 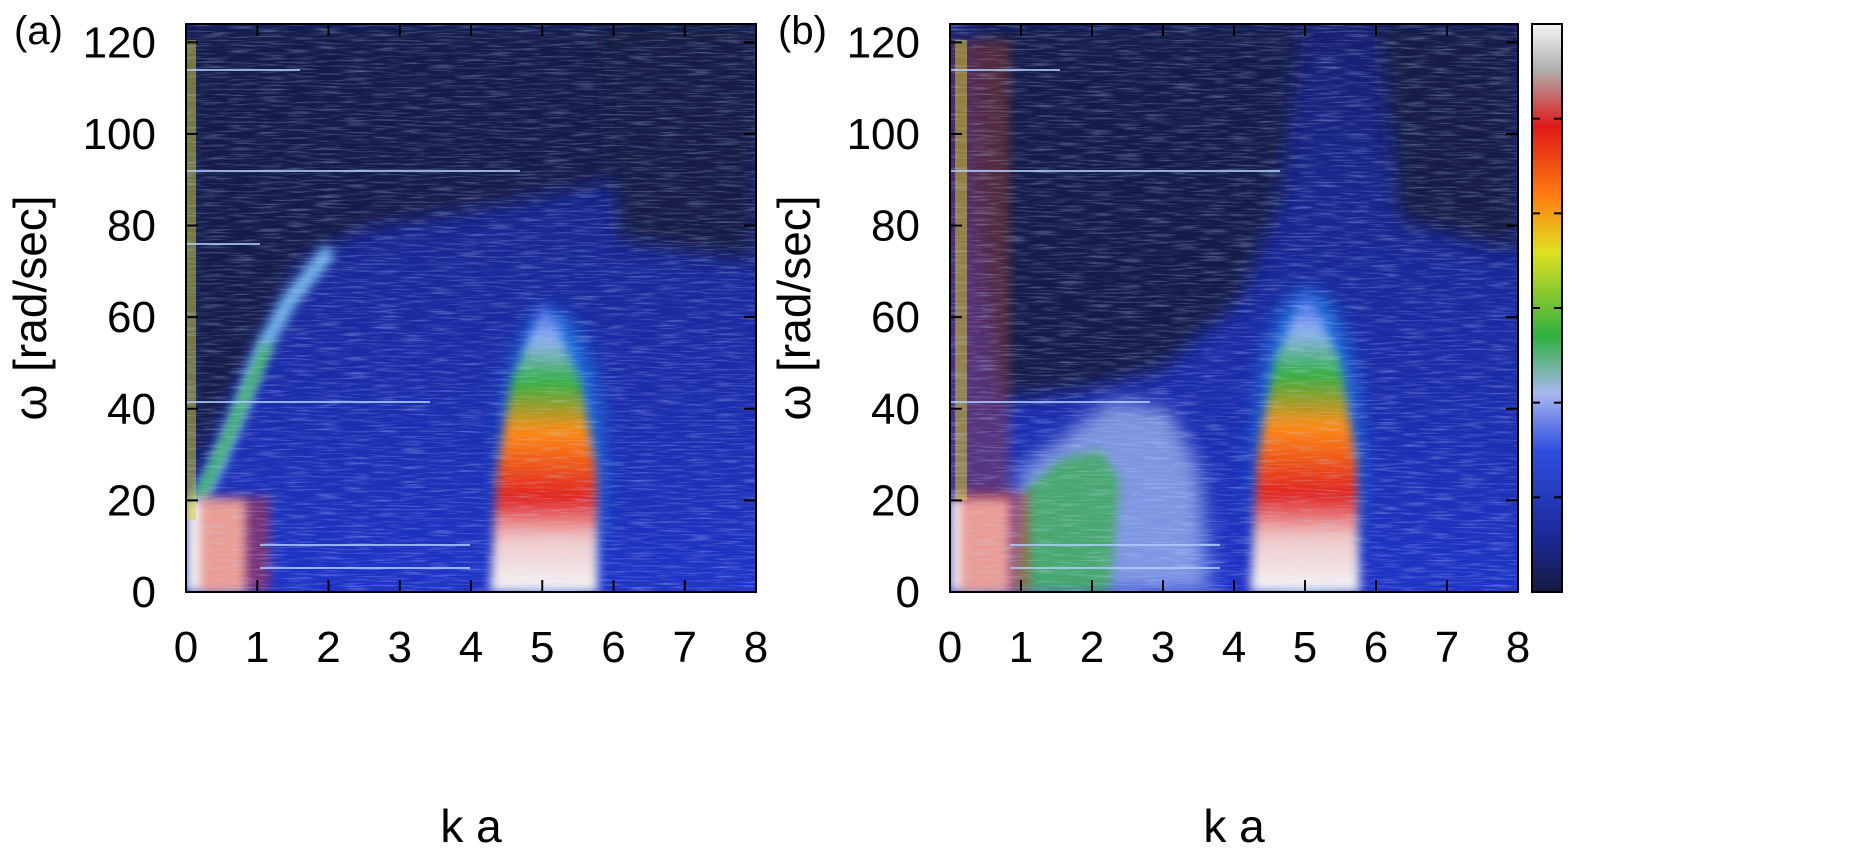 I want to click on y-tick-labels-a: 0 20 40 60 80 100 120, so click(x=119, y=317).